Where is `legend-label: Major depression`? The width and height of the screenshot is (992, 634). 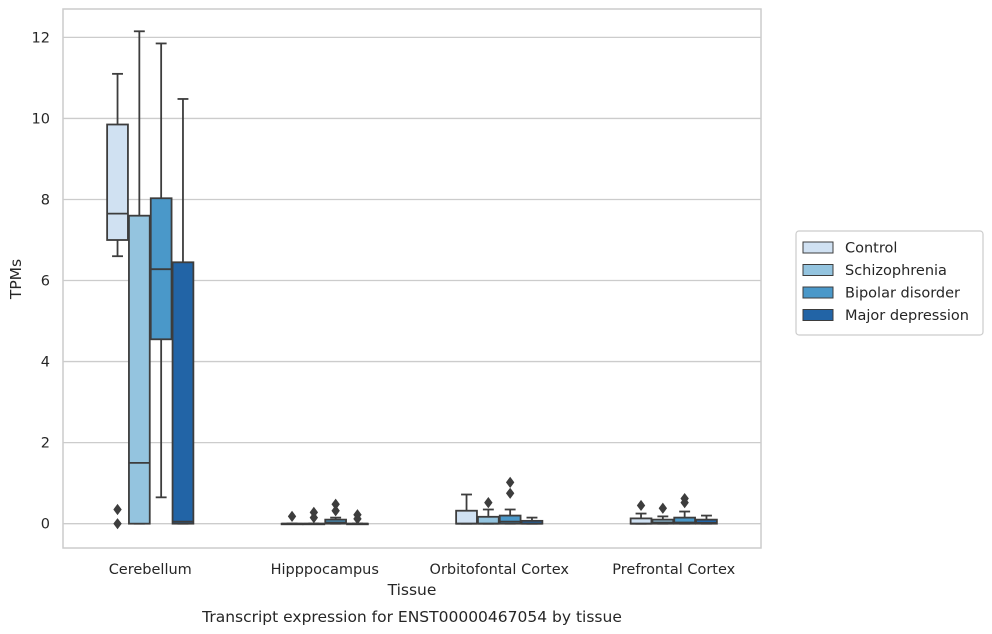
legend-label: Major depression is located at coordinates (907, 316).